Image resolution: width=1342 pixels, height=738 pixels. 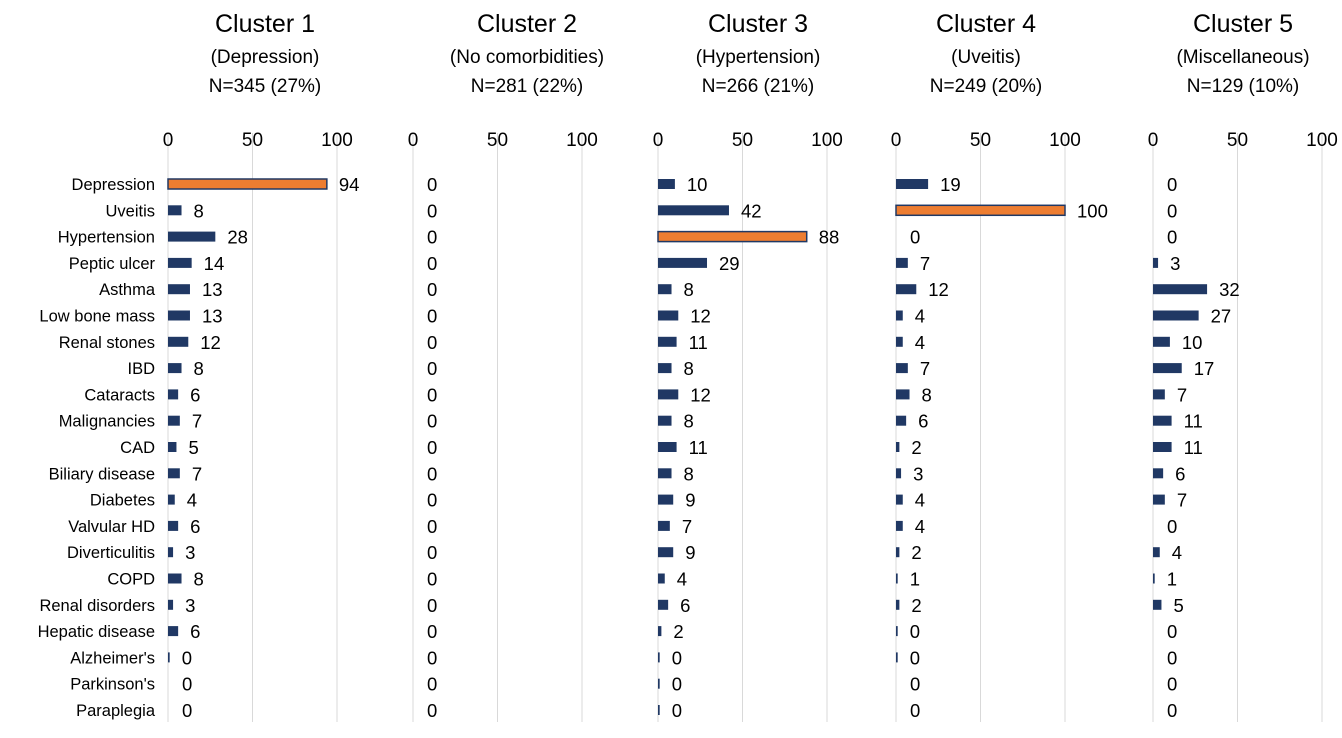 What do you see at coordinates (758, 57) in the screenshot?
I see `panel-subtitle: (Hypertension)` at bounding box center [758, 57].